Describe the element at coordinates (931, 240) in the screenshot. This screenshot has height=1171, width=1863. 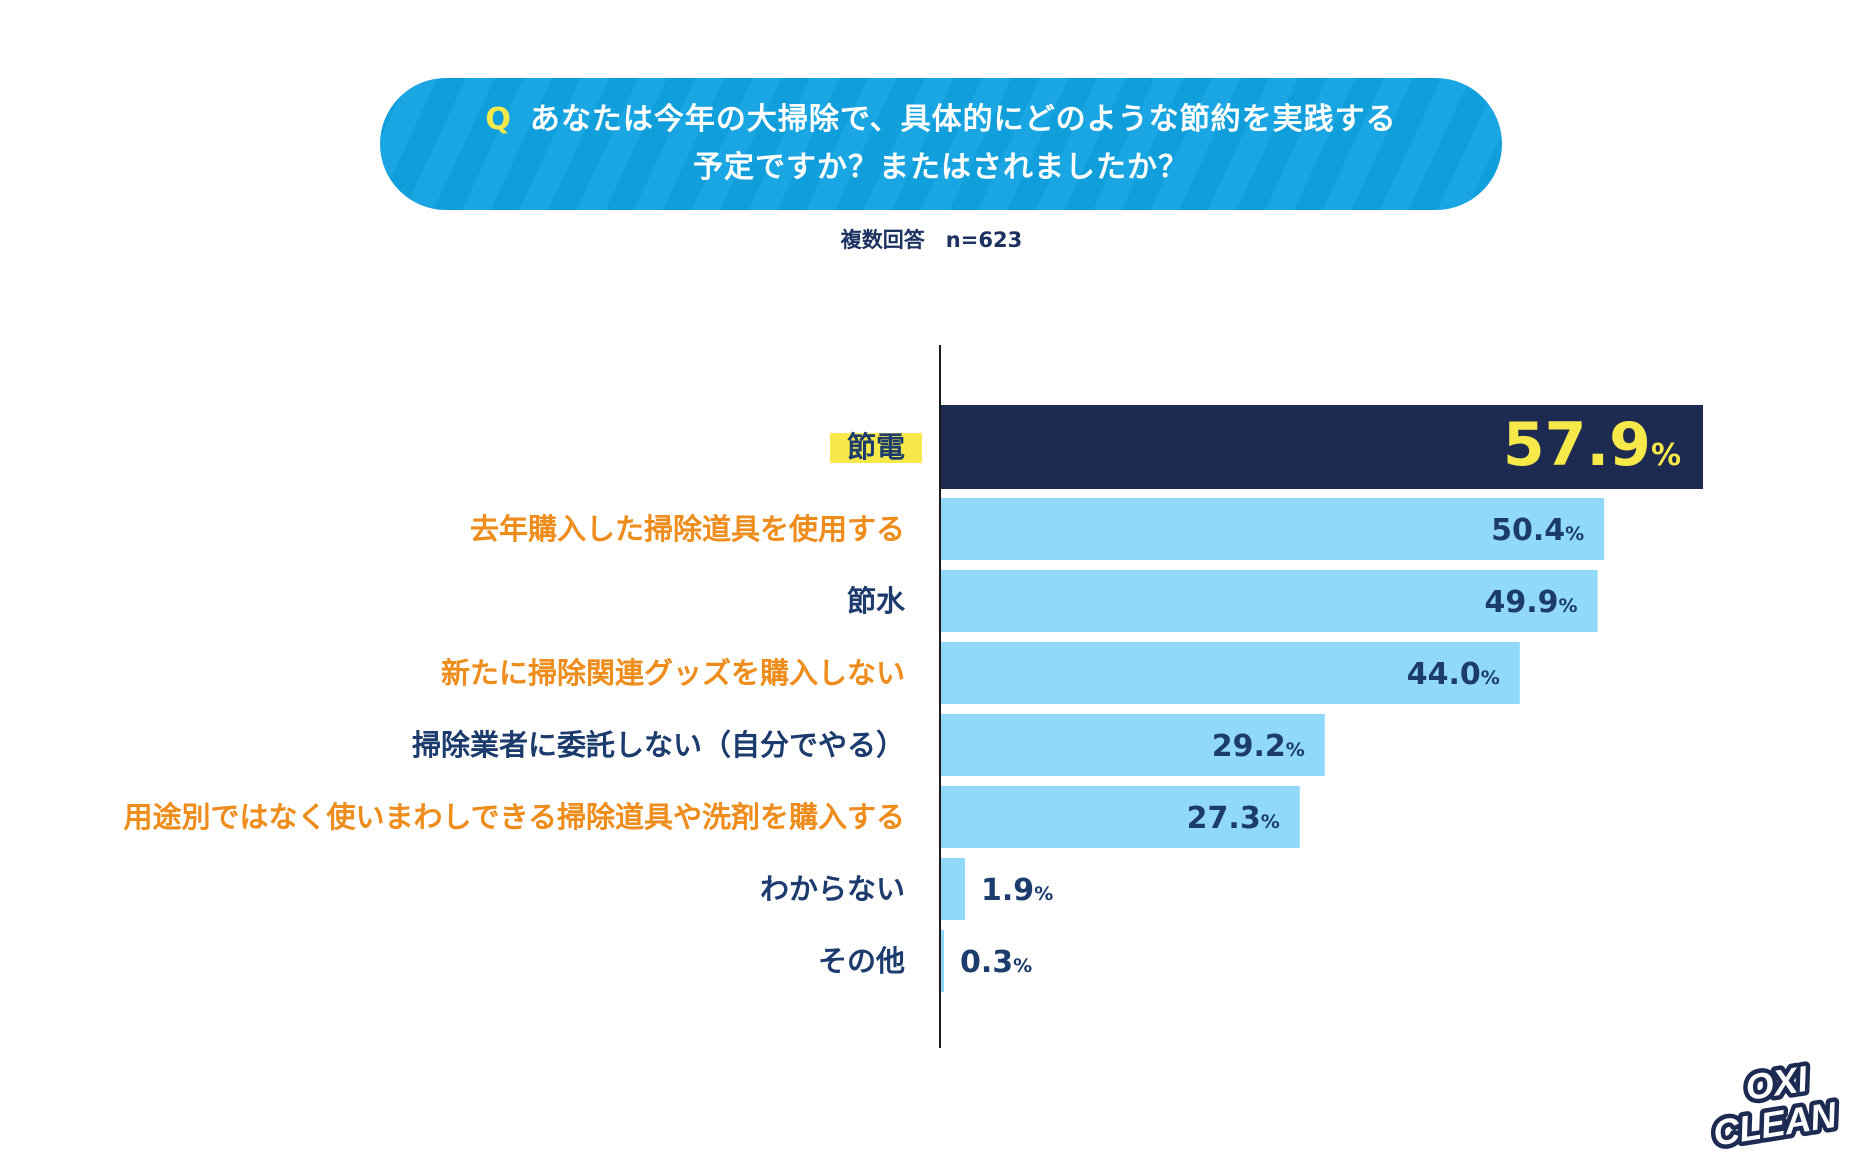
I see `response-note: 複数回答 n=623` at that location.